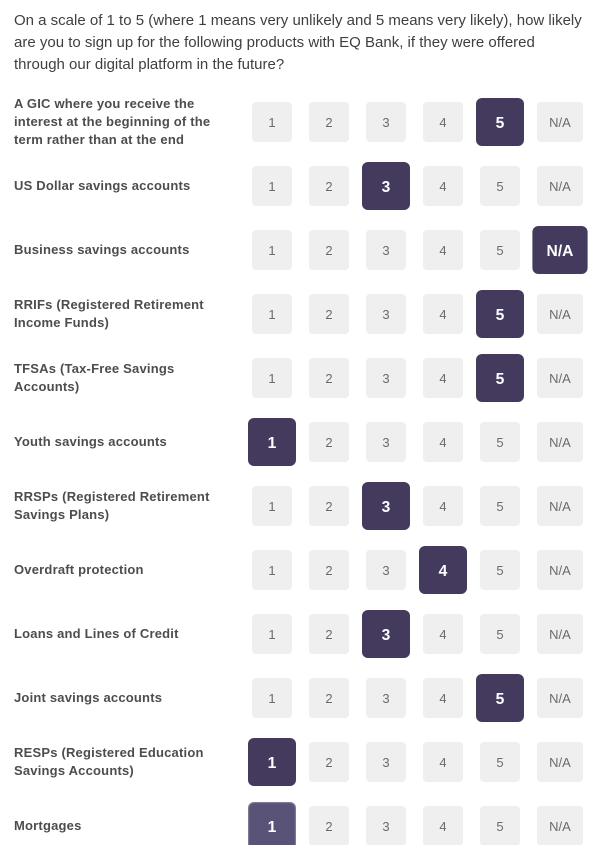 This screenshot has width=600, height=845. What do you see at coordinates (102, 185) in the screenshot?
I see `product-label: US Dollar savings accounts` at bounding box center [102, 185].